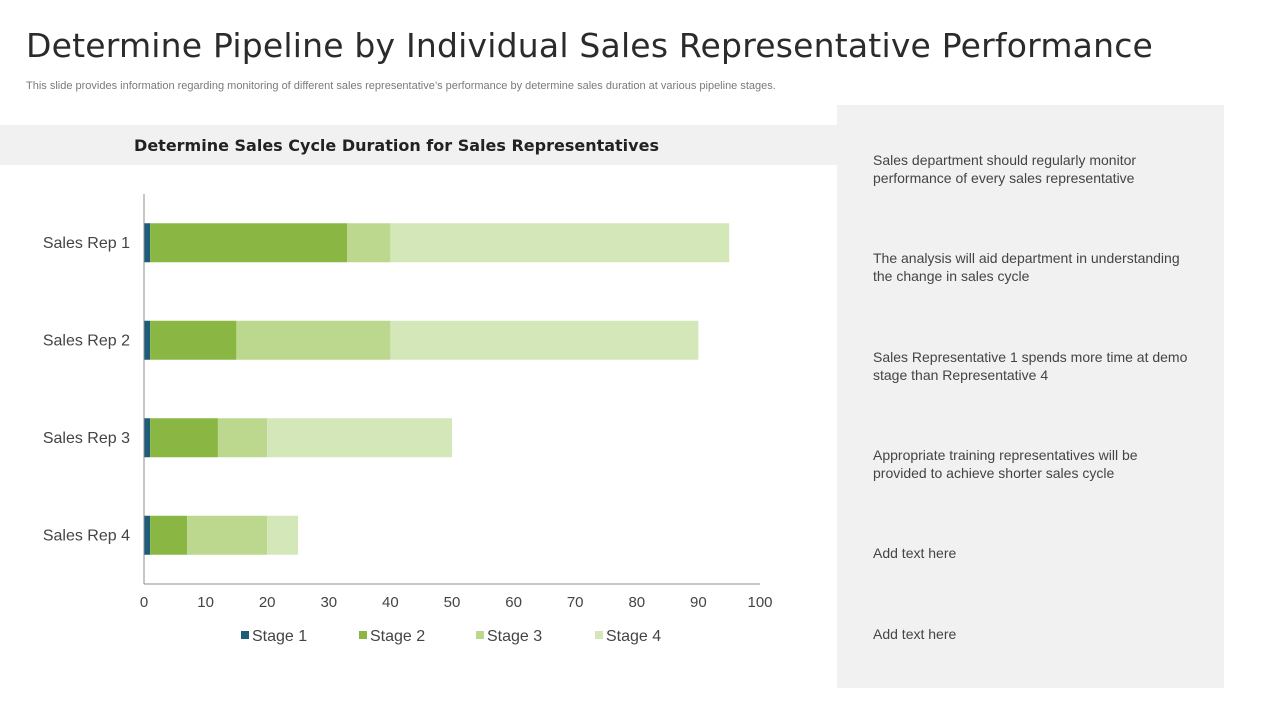 The image size is (1280, 720). What do you see at coordinates (279, 636) in the screenshot?
I see `legend-label: Stage 1` at bounding box center [279, 636].